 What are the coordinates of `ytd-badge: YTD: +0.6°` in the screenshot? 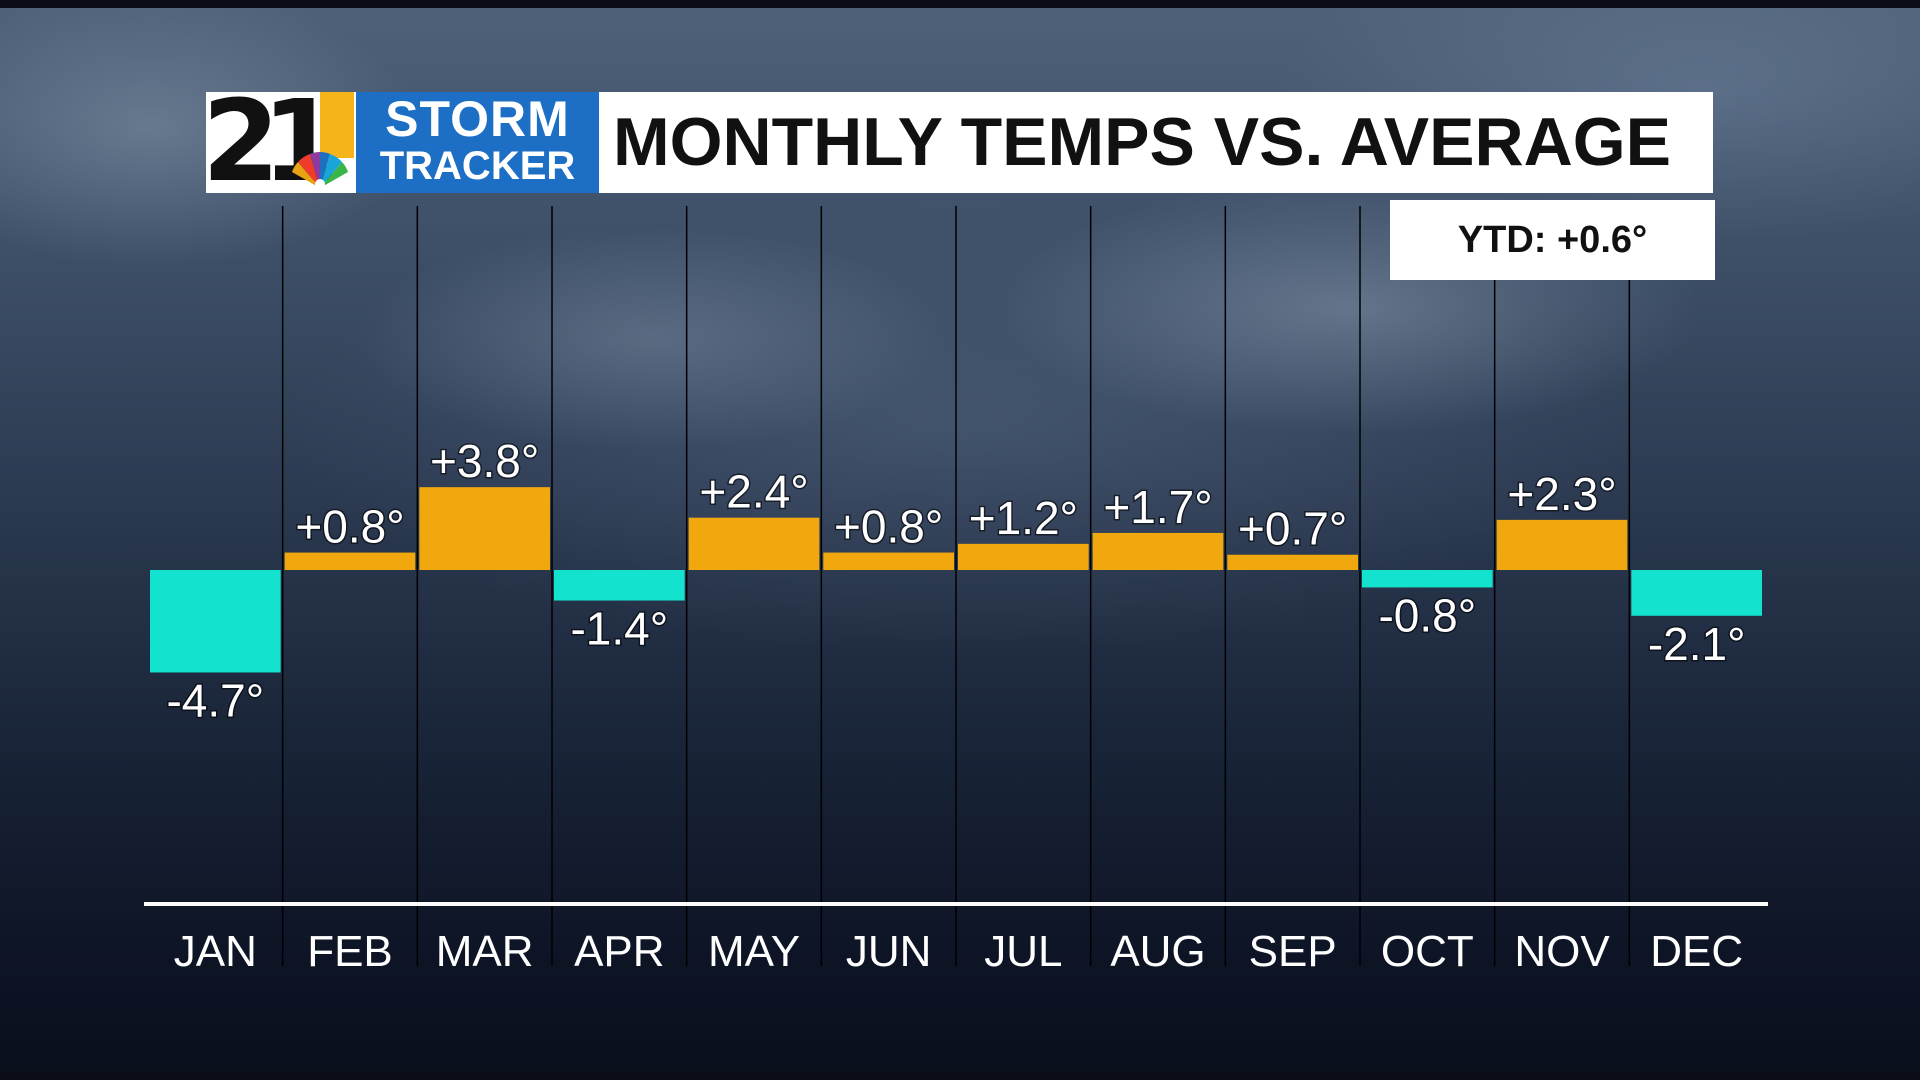 It's located at (1552, 240).